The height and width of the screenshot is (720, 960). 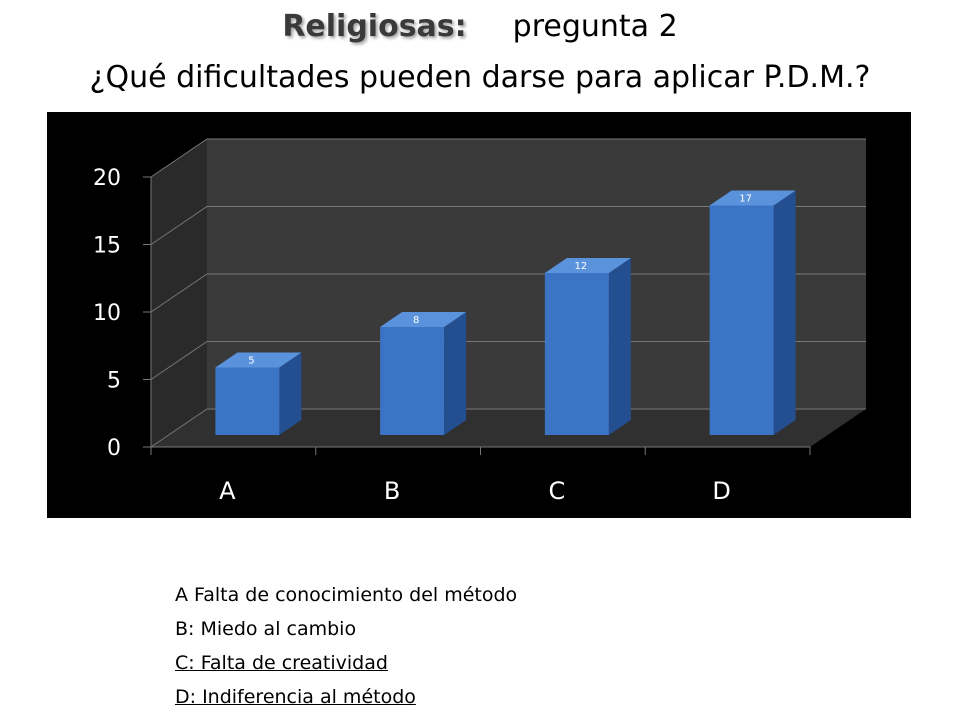 I want to click on bar-d-side, so click(x=784, y=312).